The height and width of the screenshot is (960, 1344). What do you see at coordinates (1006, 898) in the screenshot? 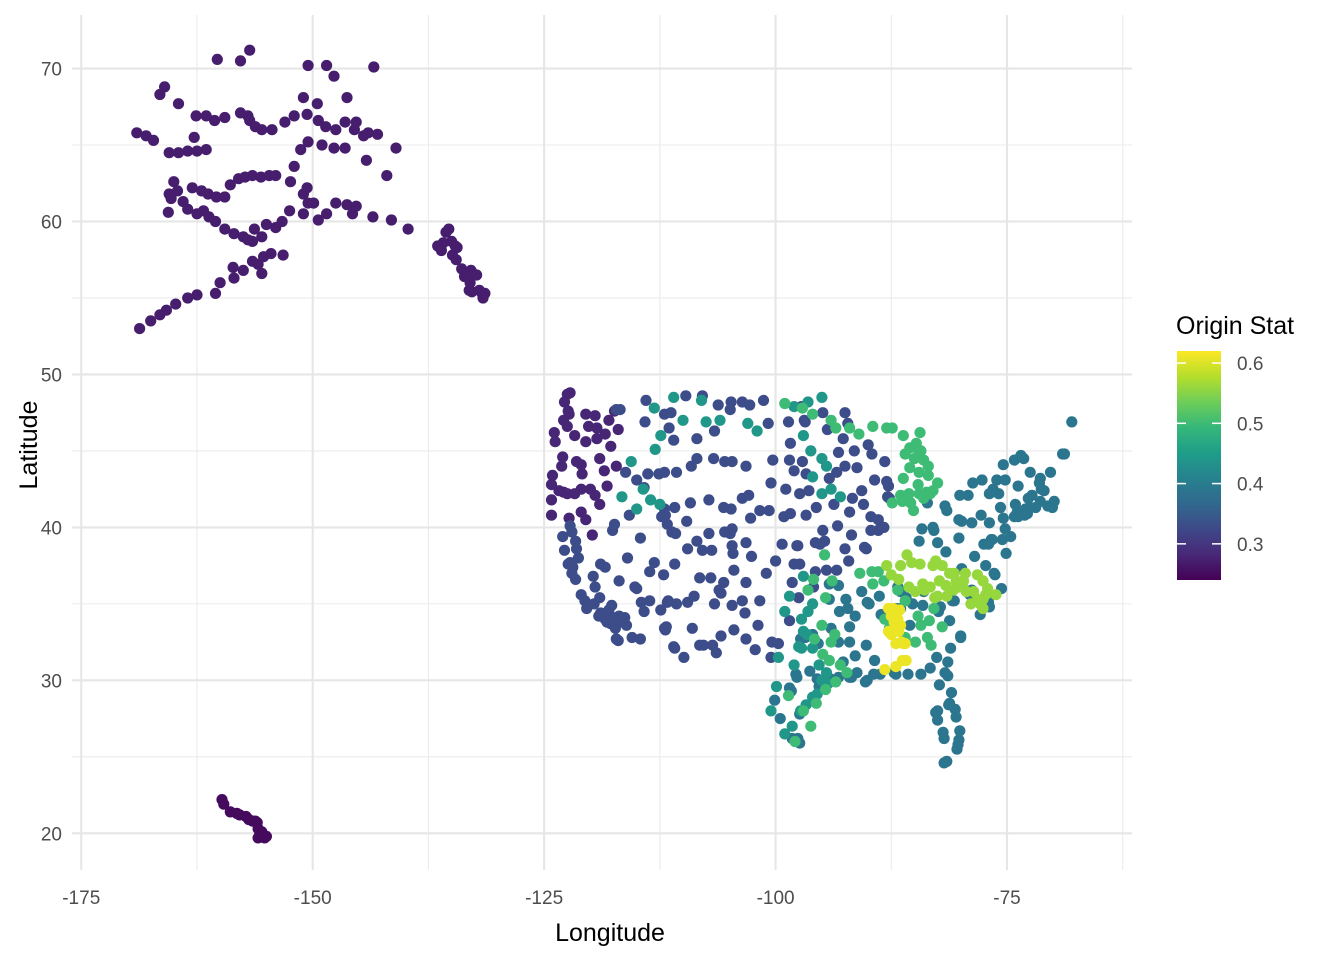
I see `x-tick-label: -75` at bounding box center [1006, 898].